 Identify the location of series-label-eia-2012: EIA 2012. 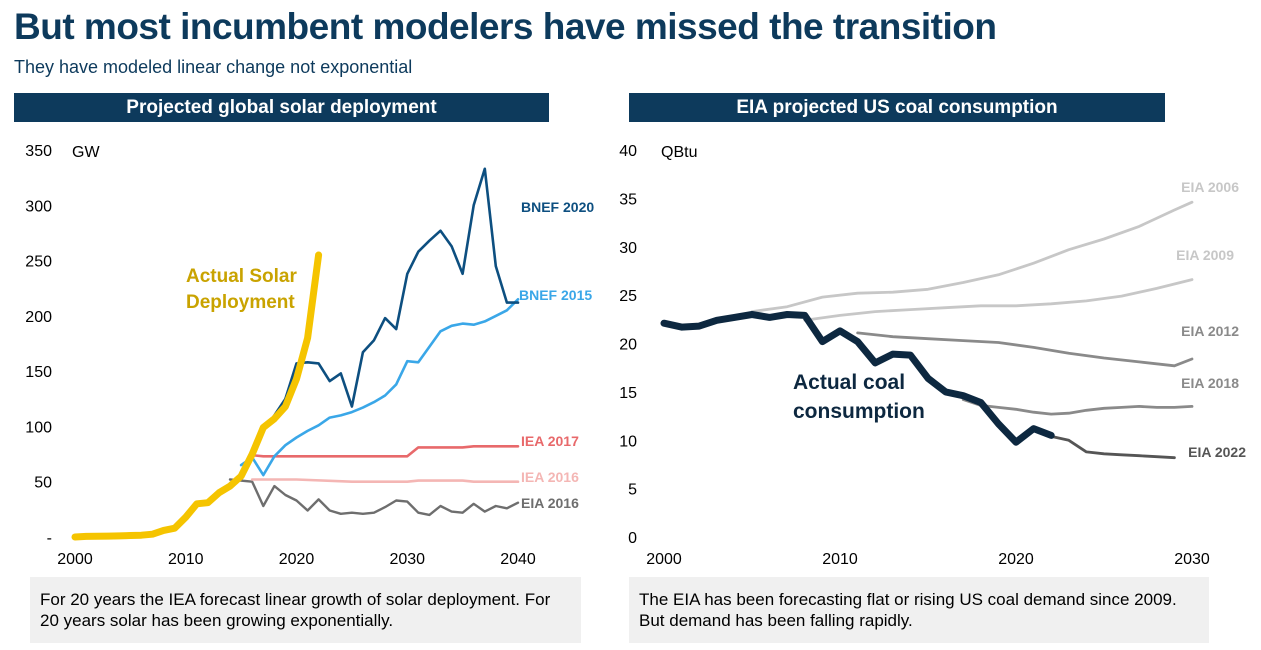
(1210, 331).